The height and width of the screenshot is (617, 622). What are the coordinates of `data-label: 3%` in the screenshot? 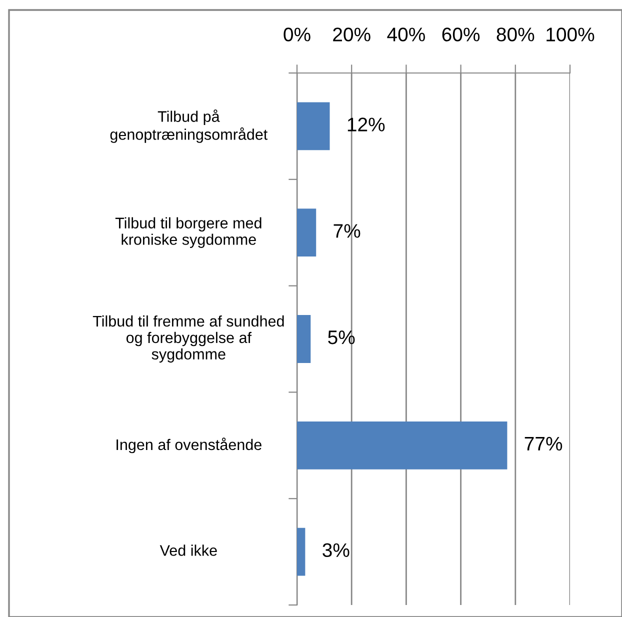 It's located at (336, 550).